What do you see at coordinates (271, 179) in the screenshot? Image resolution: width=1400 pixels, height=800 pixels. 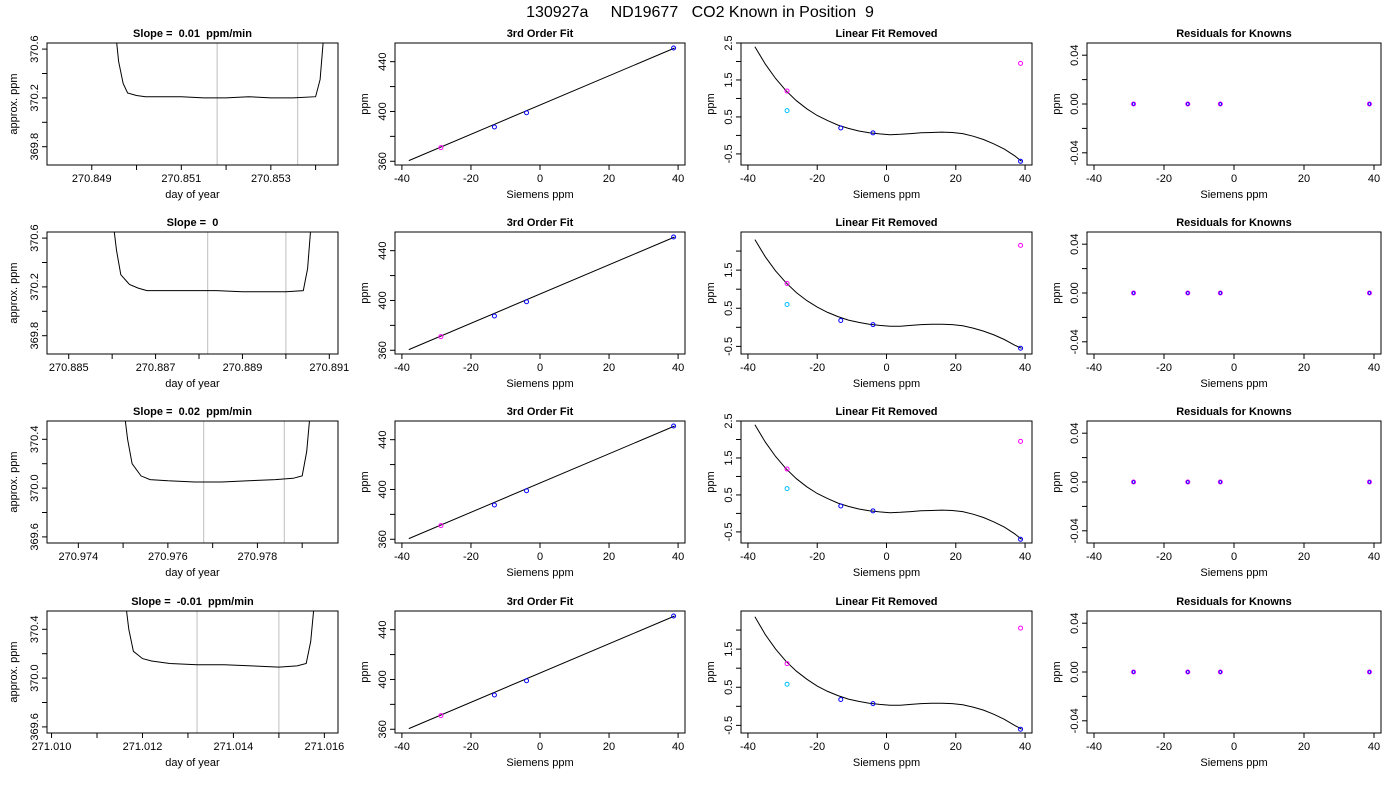 I see `x-tick-label: 270.853` at bounding box center [271, 179].